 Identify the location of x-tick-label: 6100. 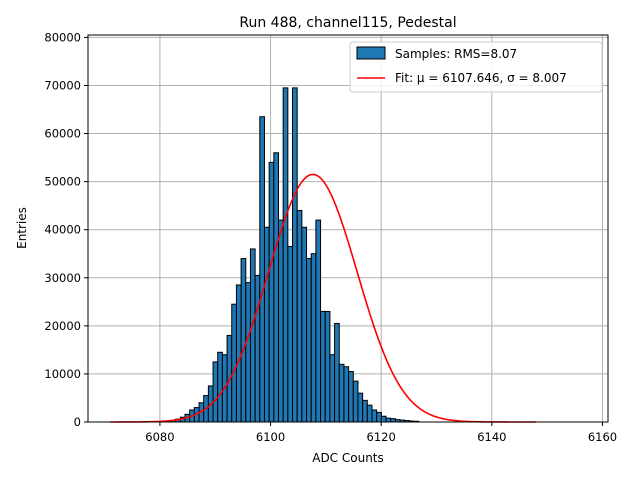
(270, 437).